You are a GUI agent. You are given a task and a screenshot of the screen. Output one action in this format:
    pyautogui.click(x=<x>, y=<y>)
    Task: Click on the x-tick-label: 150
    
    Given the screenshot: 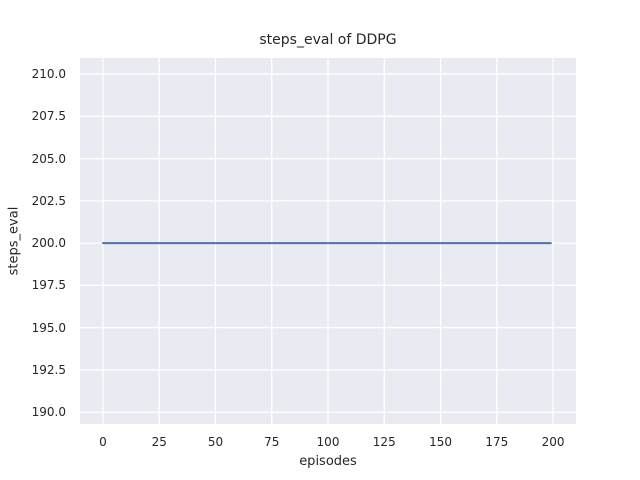 What is the action you would take?
    pyautogui.click(x=440, y=442)
    